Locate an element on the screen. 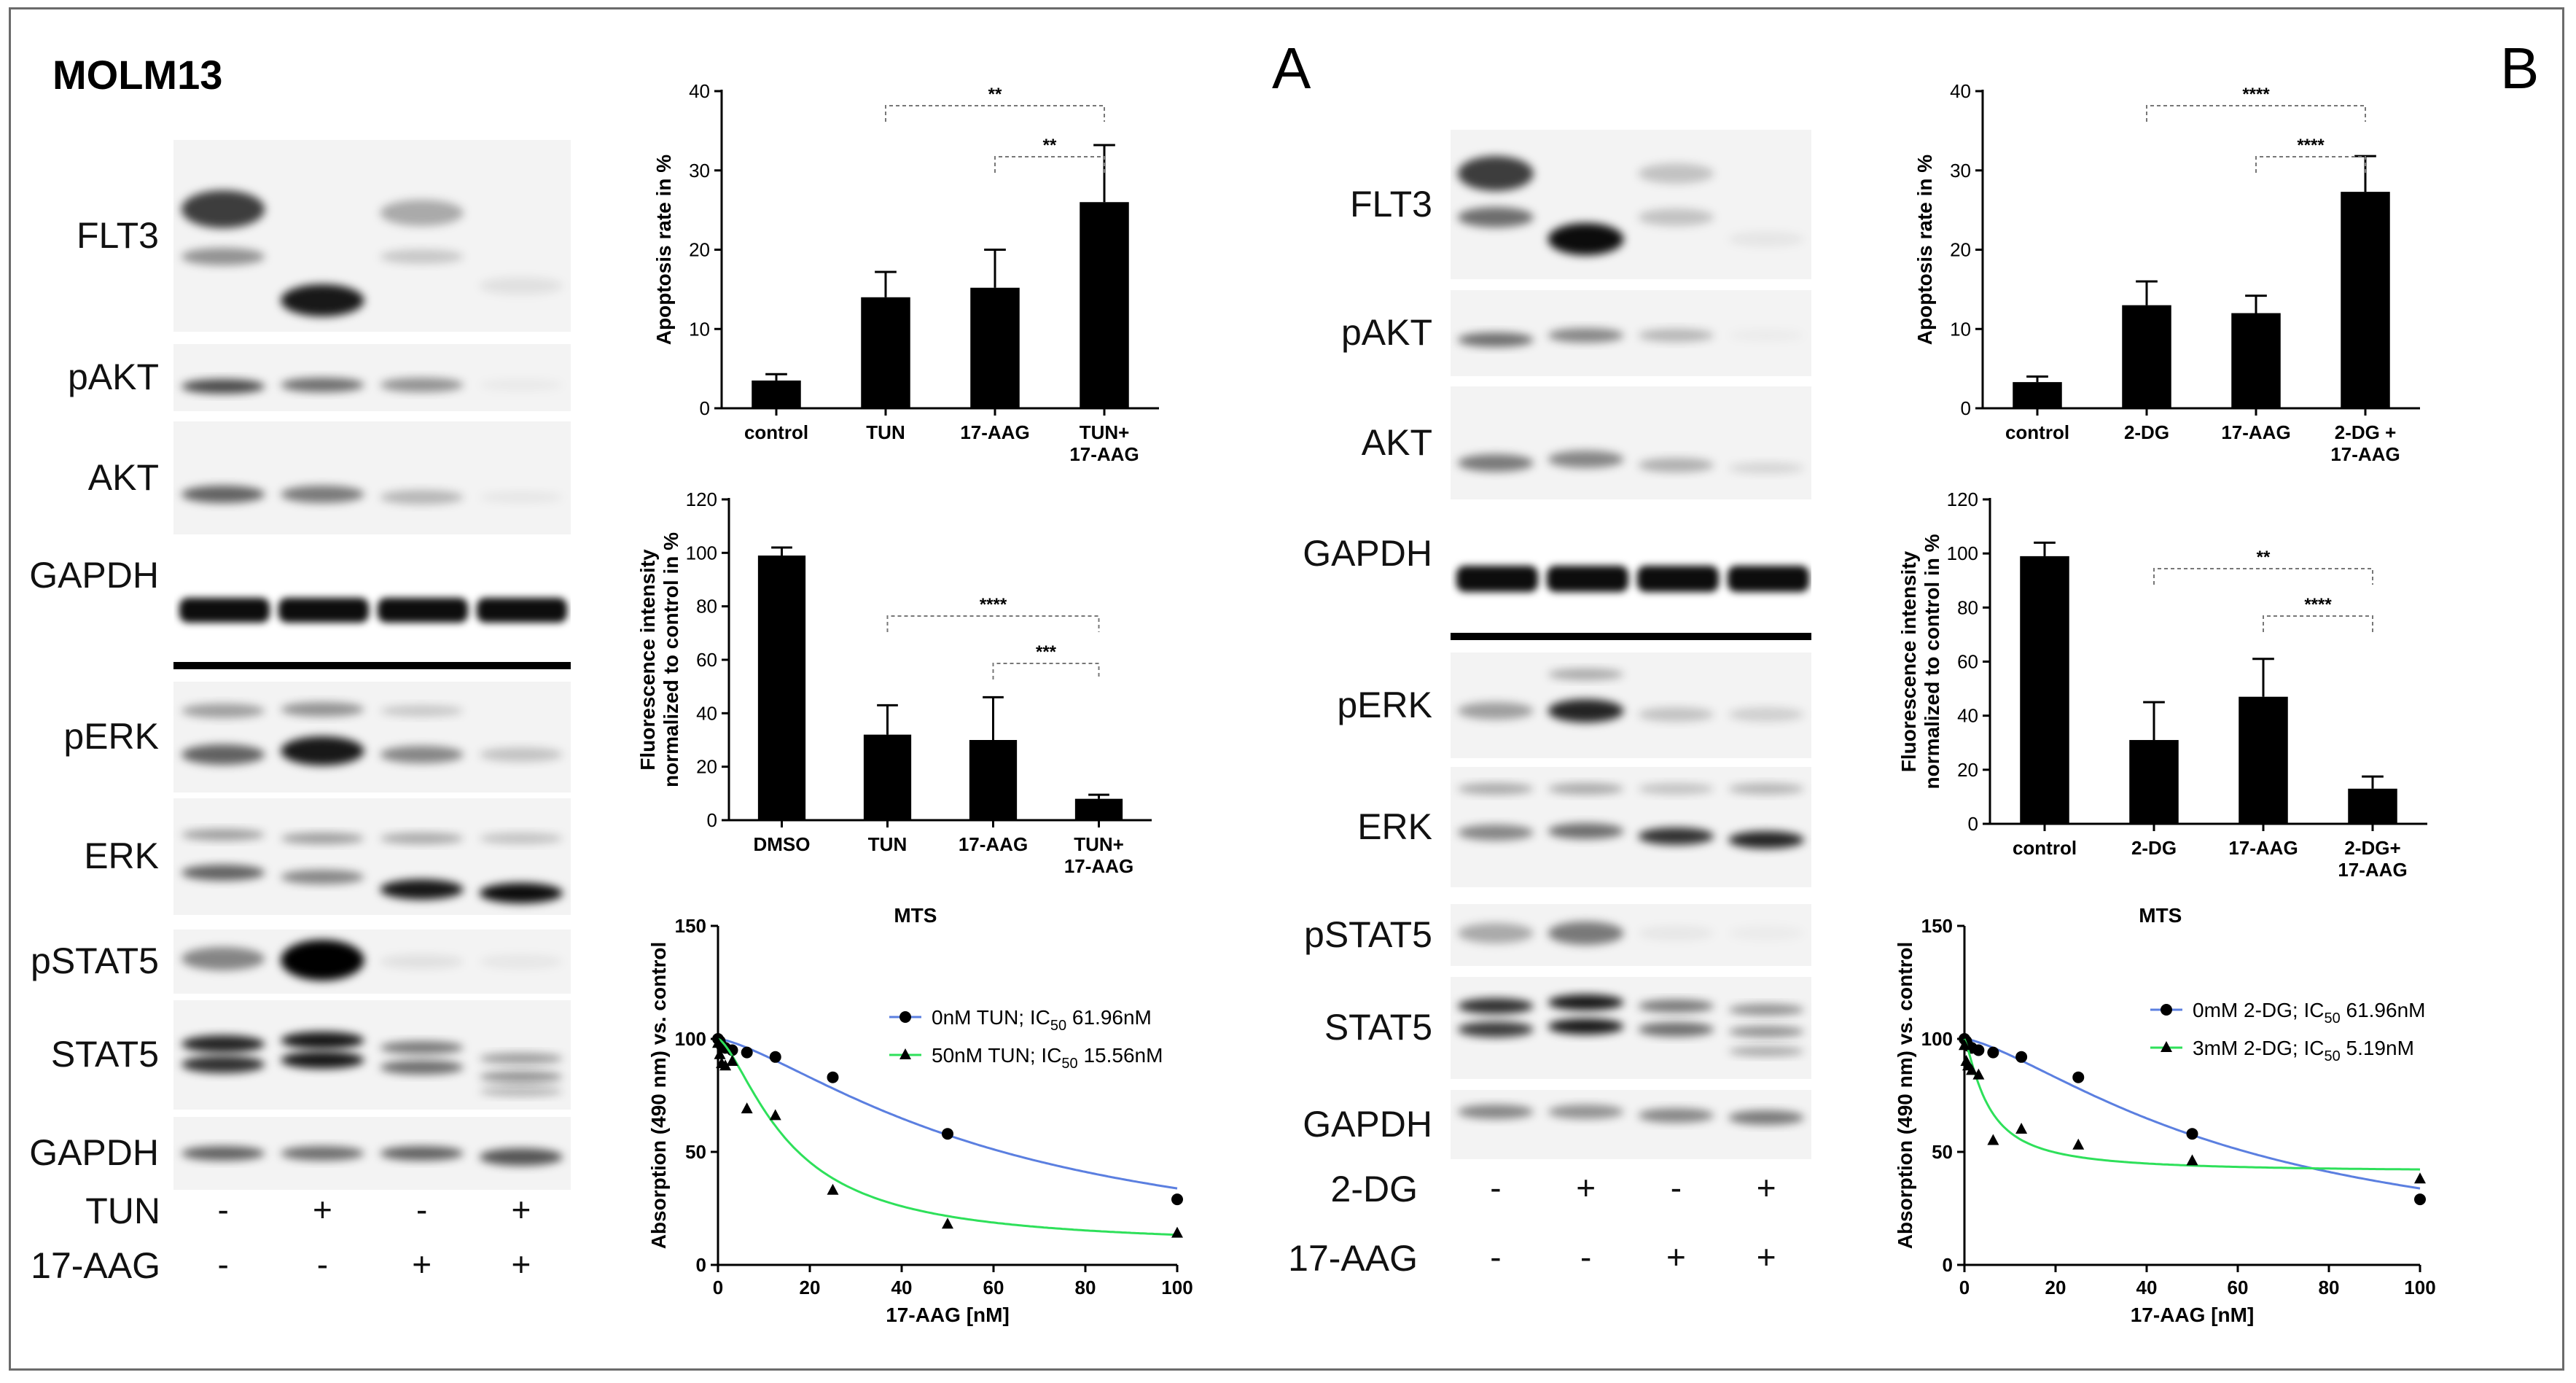 This screenshot has height=1383, width=2576. blot-label-gapdh-8: GAPDH is located at coordinates (94, 1152).